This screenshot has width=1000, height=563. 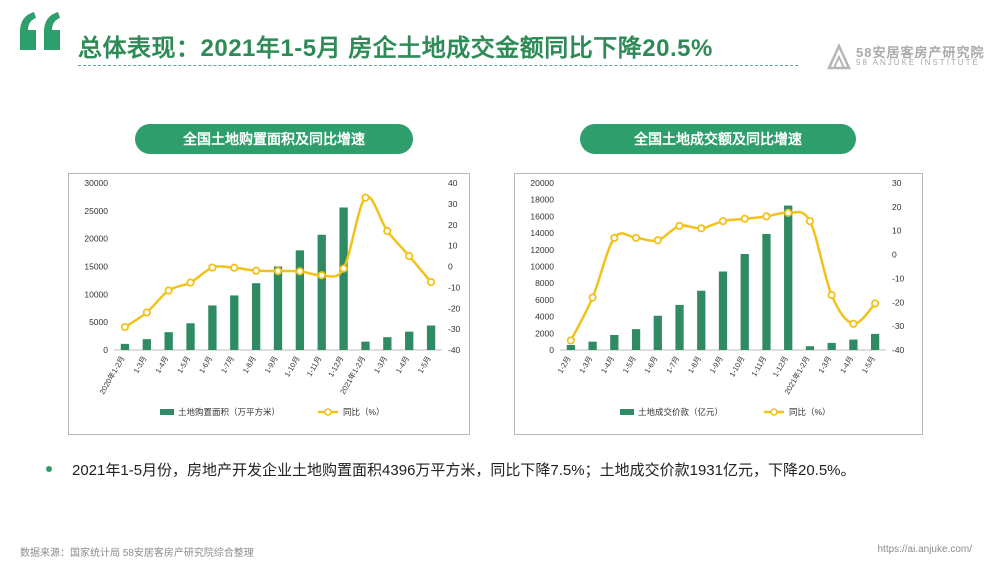 What do you see at coordinates (680, 412) in the screenshot?
I see `legend-bar-label: 土地成交价款（亿元）` at bounding box center [680, 412].